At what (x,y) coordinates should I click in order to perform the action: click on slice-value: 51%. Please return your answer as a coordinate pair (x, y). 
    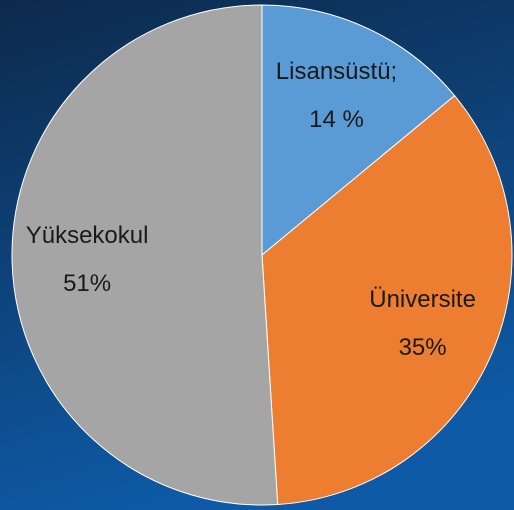
    Looking at the image, I should click on (87, 283).